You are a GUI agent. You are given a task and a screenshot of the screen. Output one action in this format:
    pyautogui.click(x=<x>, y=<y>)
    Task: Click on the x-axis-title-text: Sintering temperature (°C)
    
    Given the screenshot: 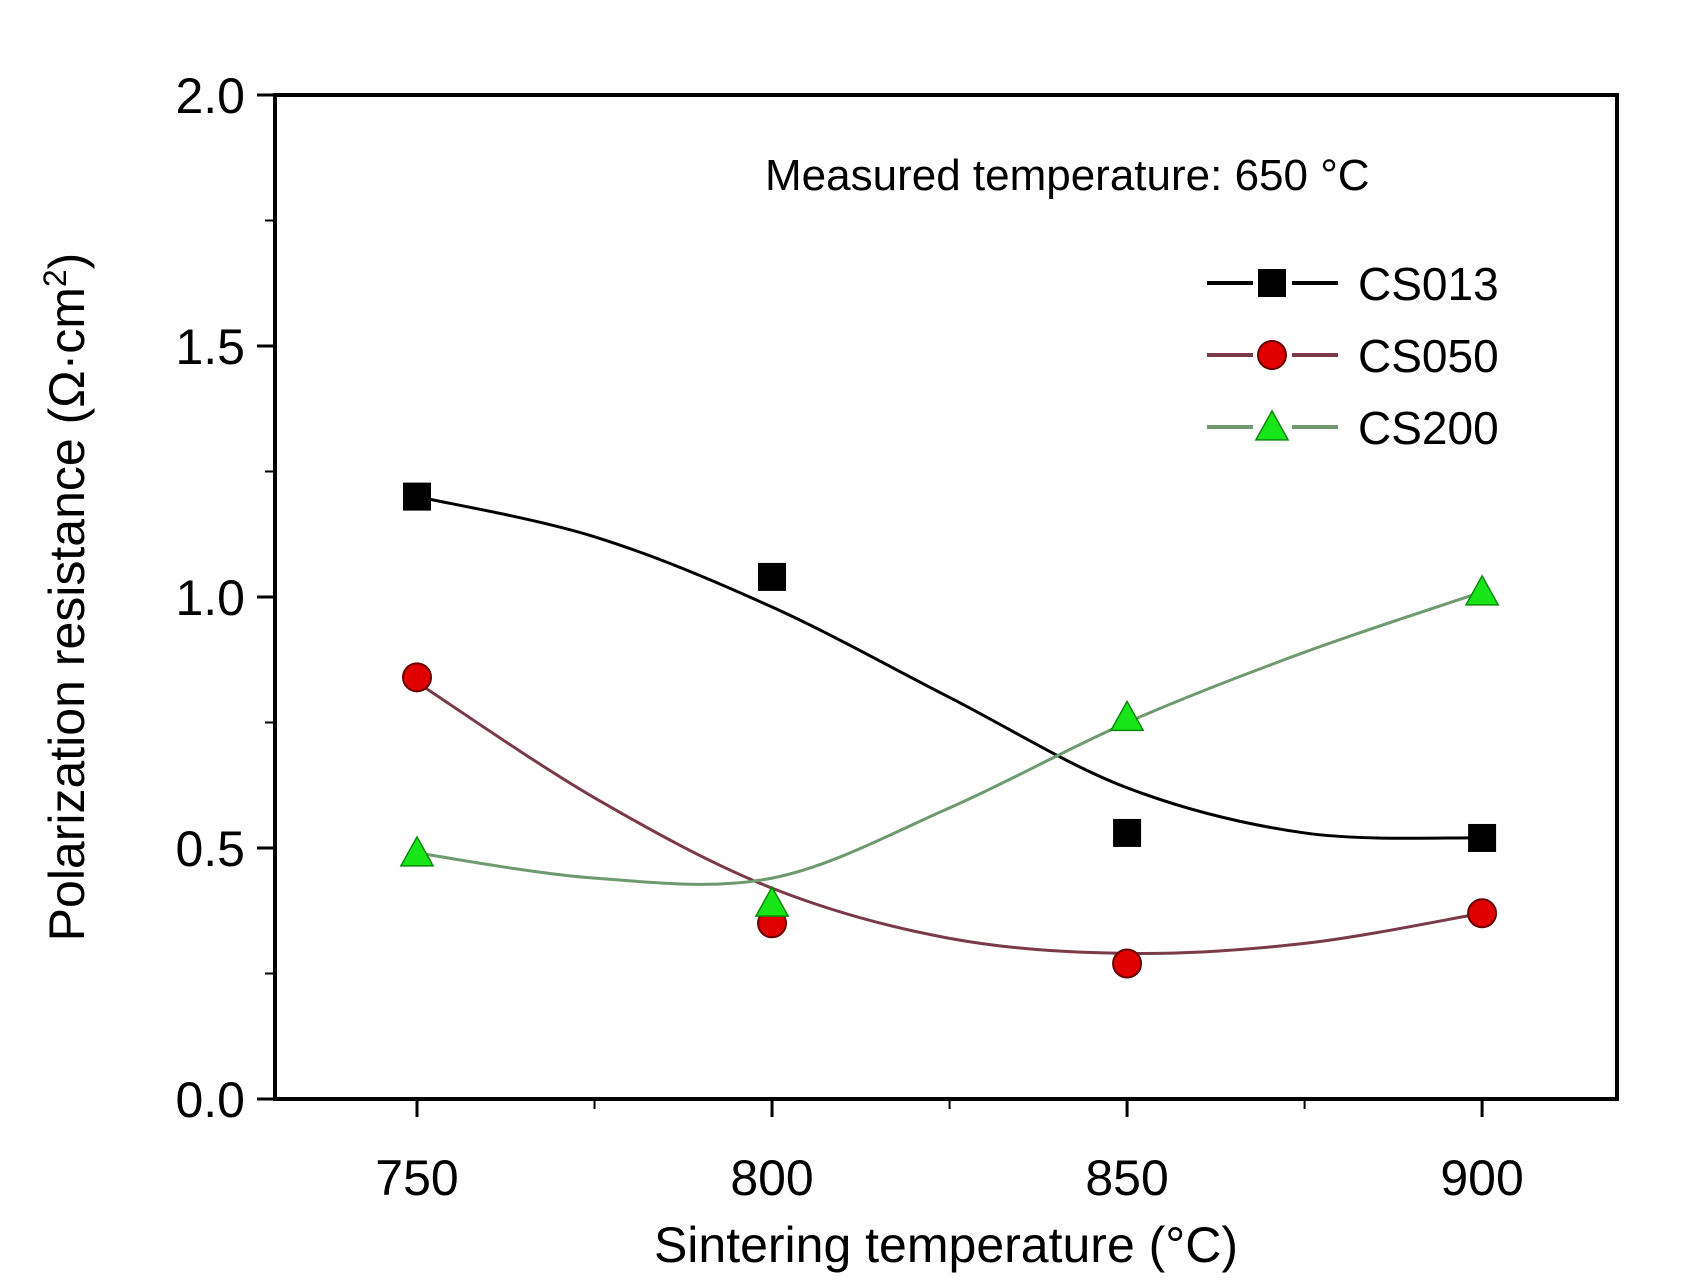 What is the action you would take?
    pyautogui.click(x=946, y=1245)
    